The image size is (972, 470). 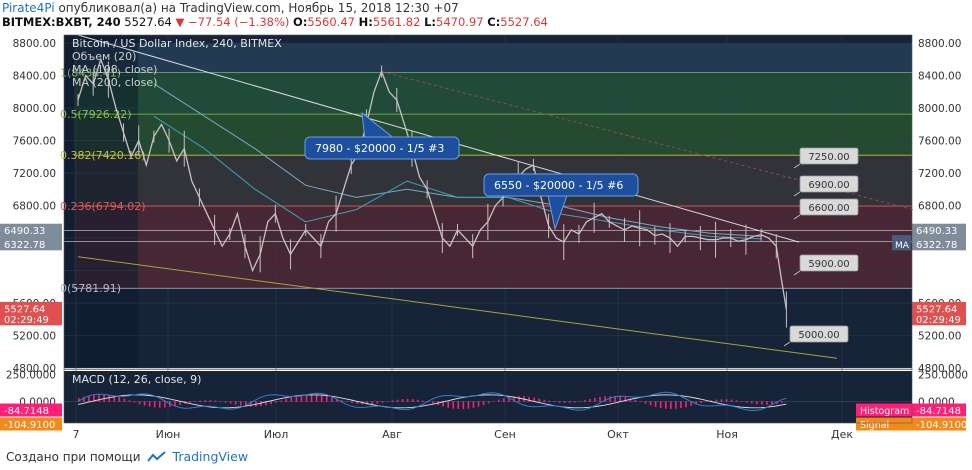 What do you see at coordinates (379, 148) in the screenshot?
I see `annotation-text: 7980 - $20000 - 1/5 #3` at bounding box center [379, 148].